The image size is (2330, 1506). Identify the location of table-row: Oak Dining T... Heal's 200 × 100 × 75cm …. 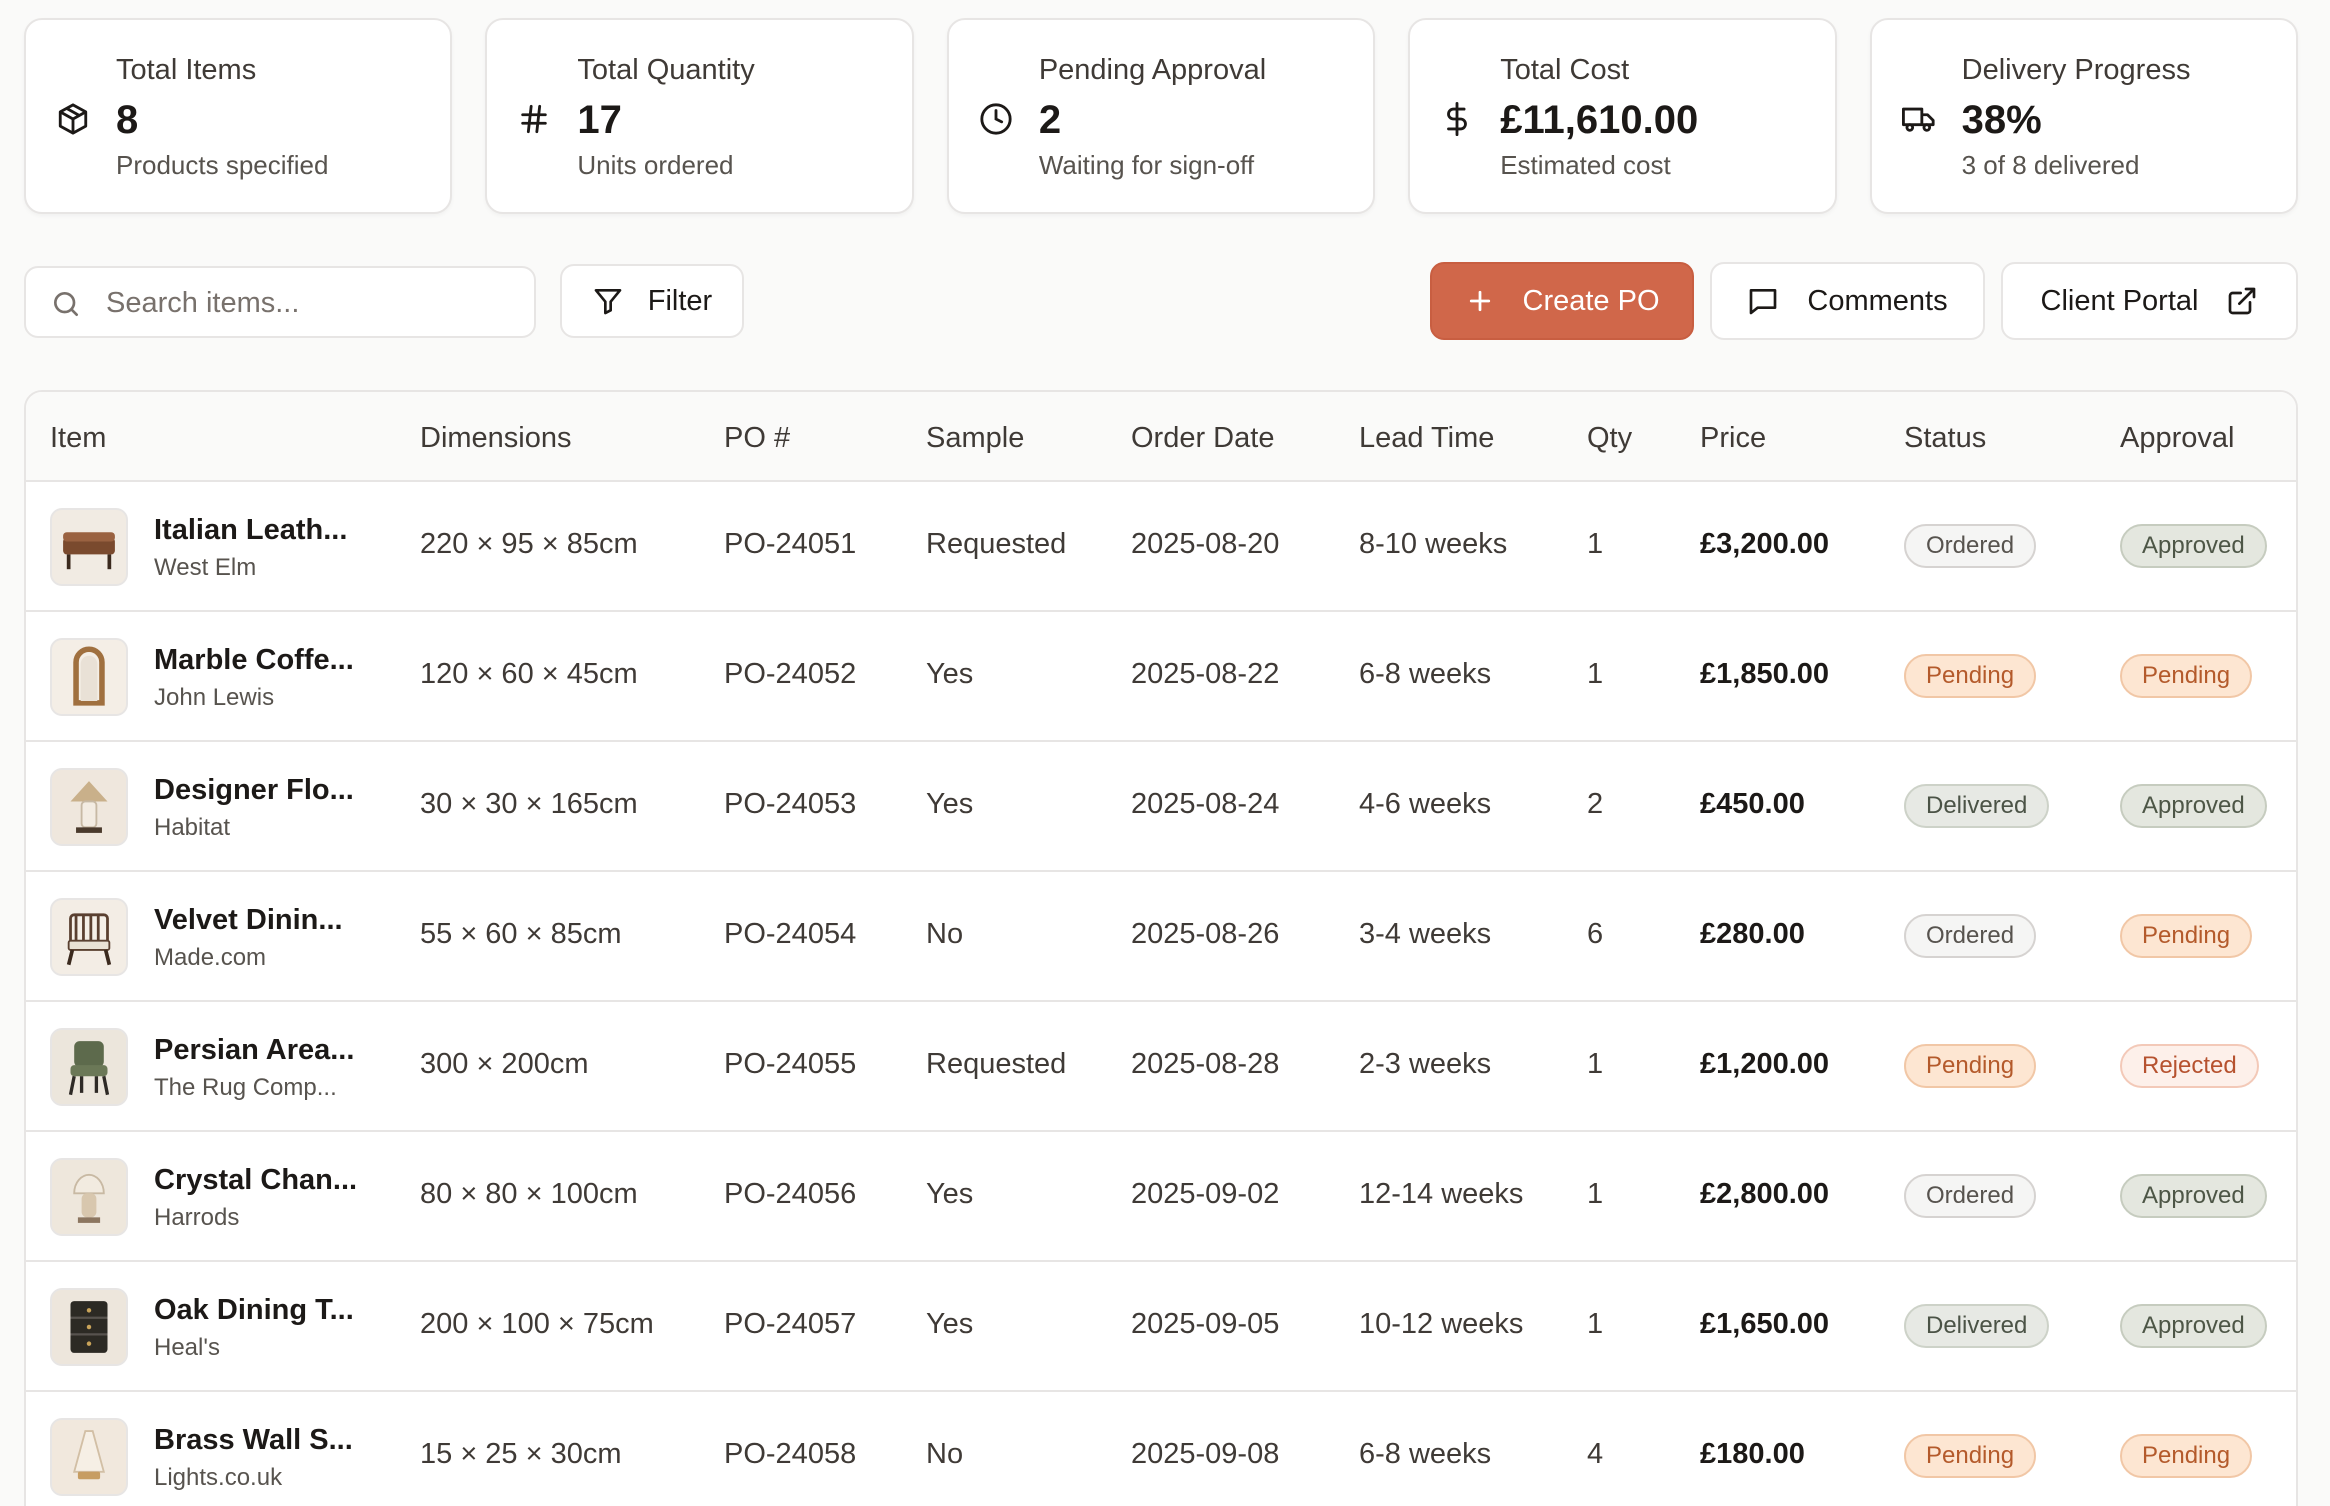
(1161, 1327).